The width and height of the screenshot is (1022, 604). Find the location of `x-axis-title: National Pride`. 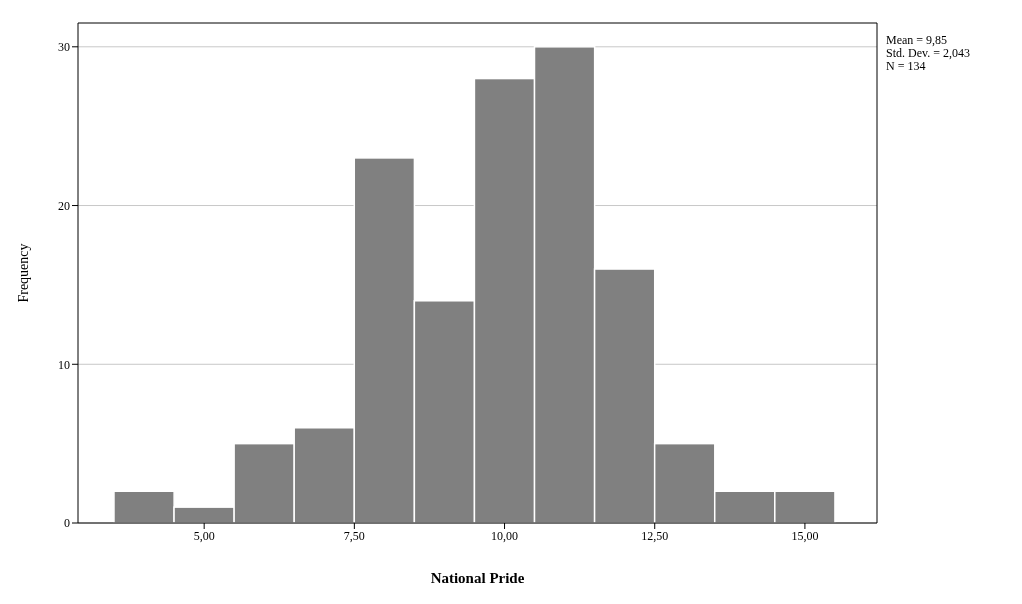

x-axis-title: National Pride is located at coordinates (477, 578).